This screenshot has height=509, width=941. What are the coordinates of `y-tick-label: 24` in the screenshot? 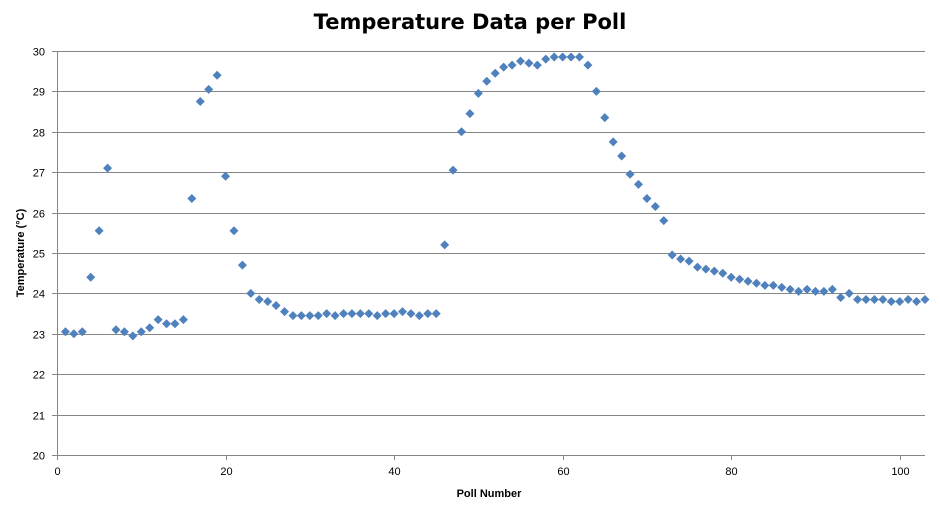 It's located at (39, 295).